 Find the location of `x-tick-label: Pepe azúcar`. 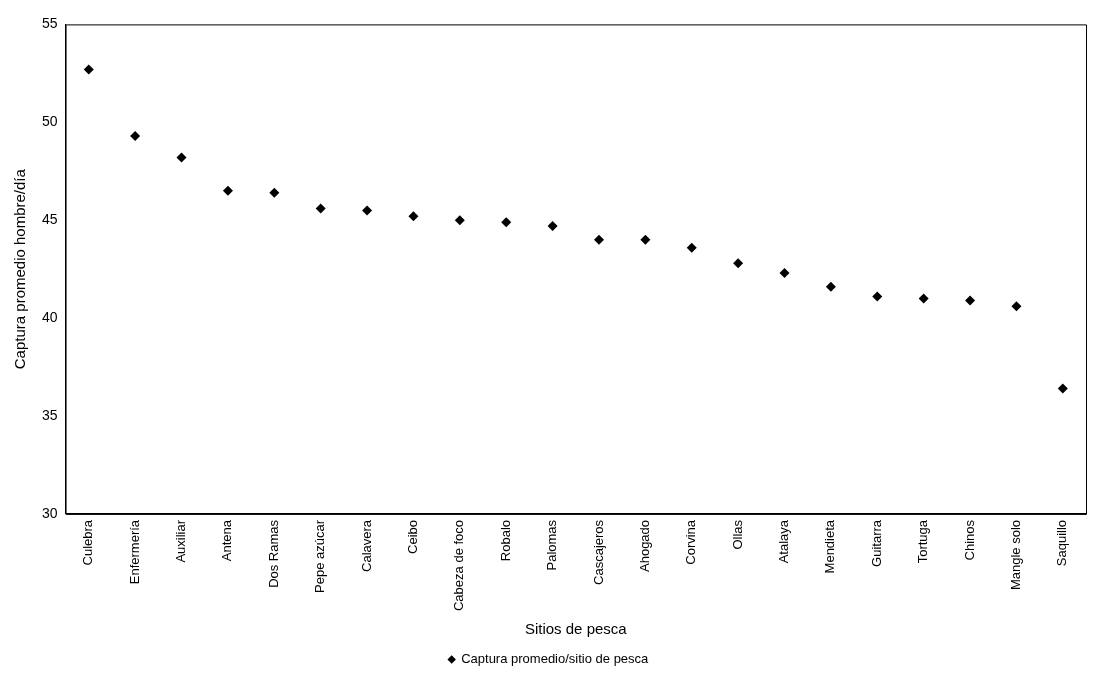

x-tick-label: Pepe azúcar is located at coordinates (320, 556).